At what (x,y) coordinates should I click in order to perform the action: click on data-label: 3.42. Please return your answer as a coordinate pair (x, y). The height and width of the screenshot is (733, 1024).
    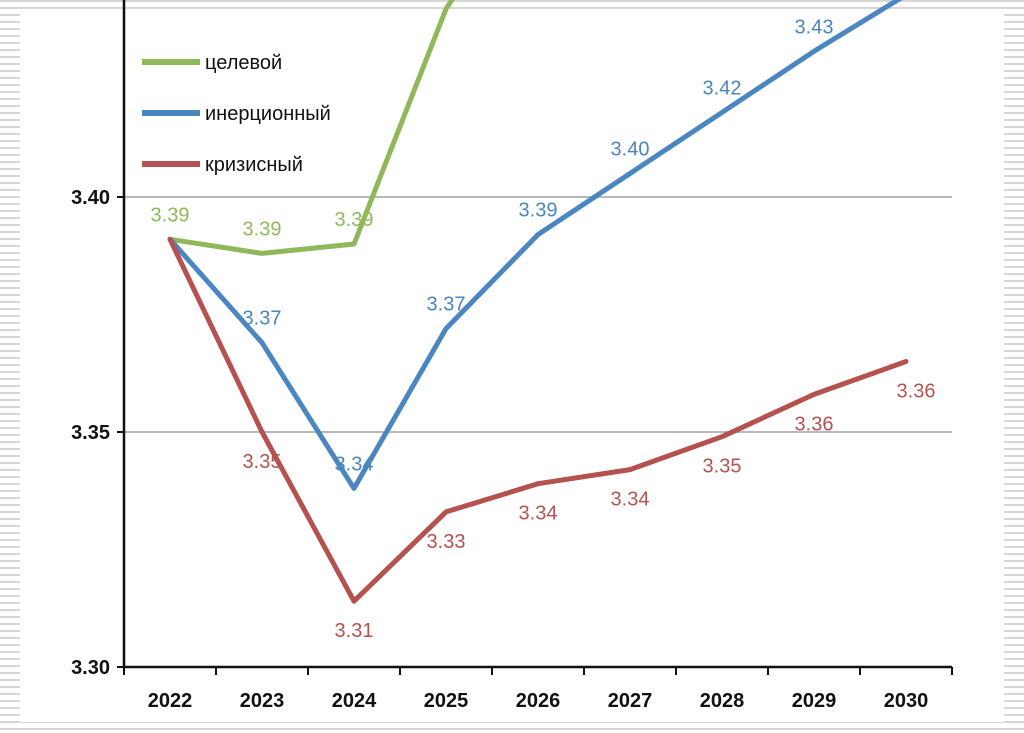
    Looking at the image, I should click on (722, 88).